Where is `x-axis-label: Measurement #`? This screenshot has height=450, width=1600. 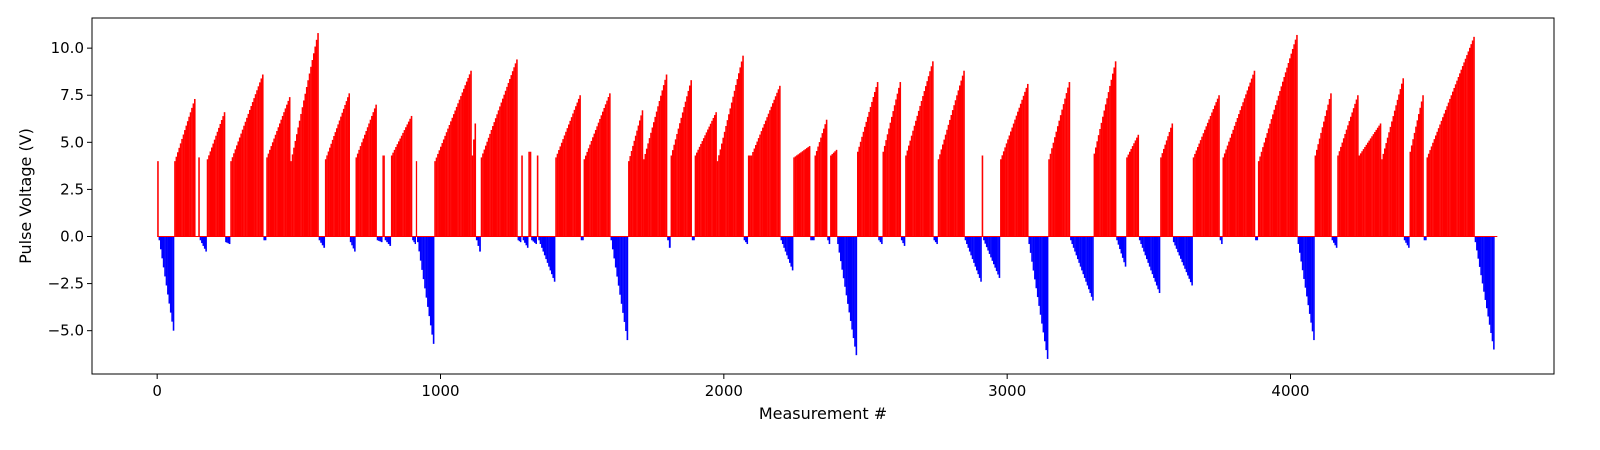
x-axis-label: Measurement # is located at coordinates (823, 413).